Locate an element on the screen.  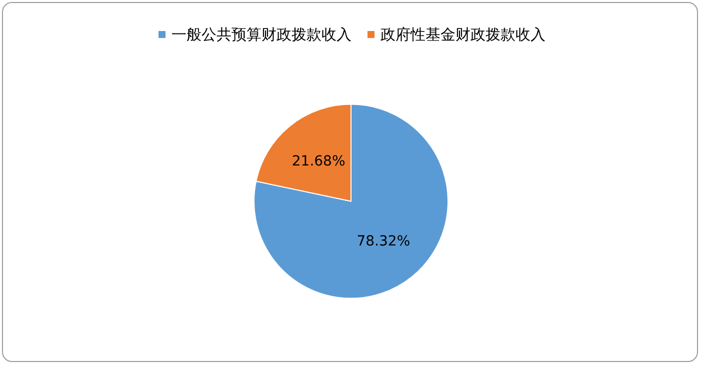
legend-label: 一般公共预算财政拨款收入 is located at coordinates (262, 35).